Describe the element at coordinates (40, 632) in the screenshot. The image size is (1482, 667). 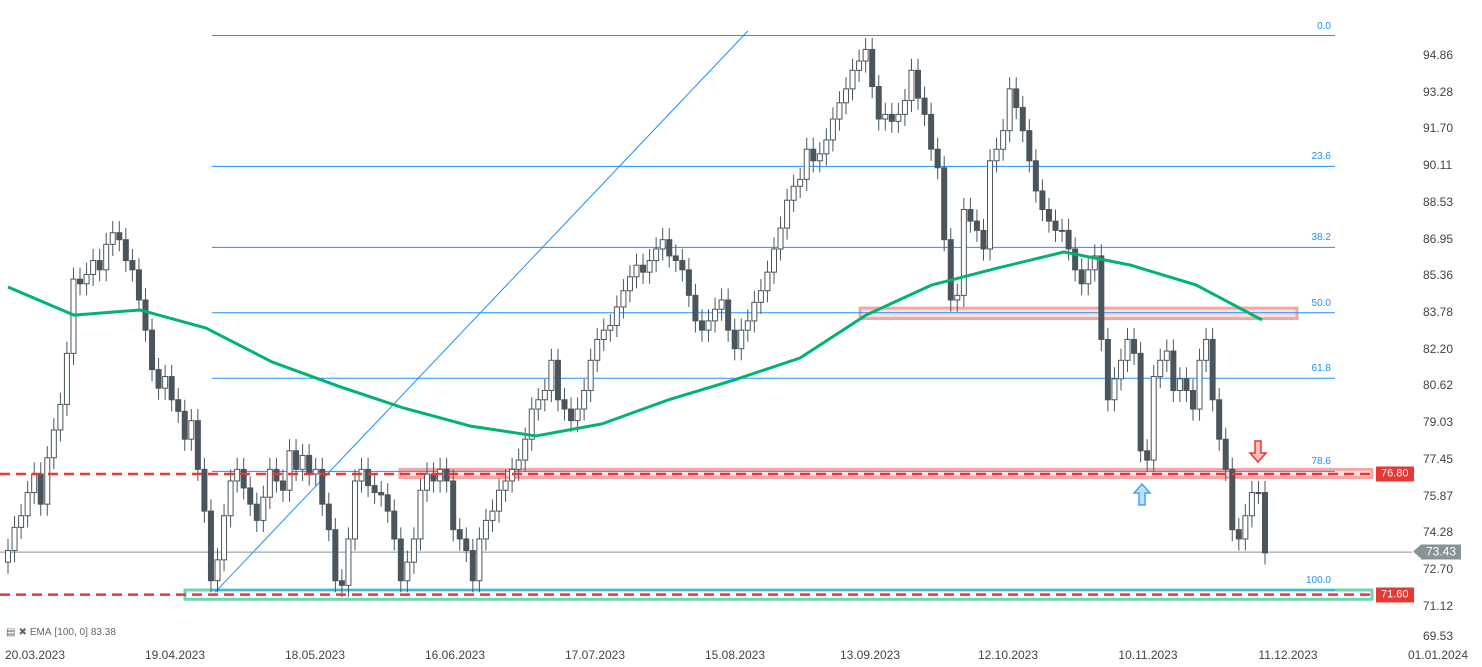
I see `ema-label: EMA` at that location.